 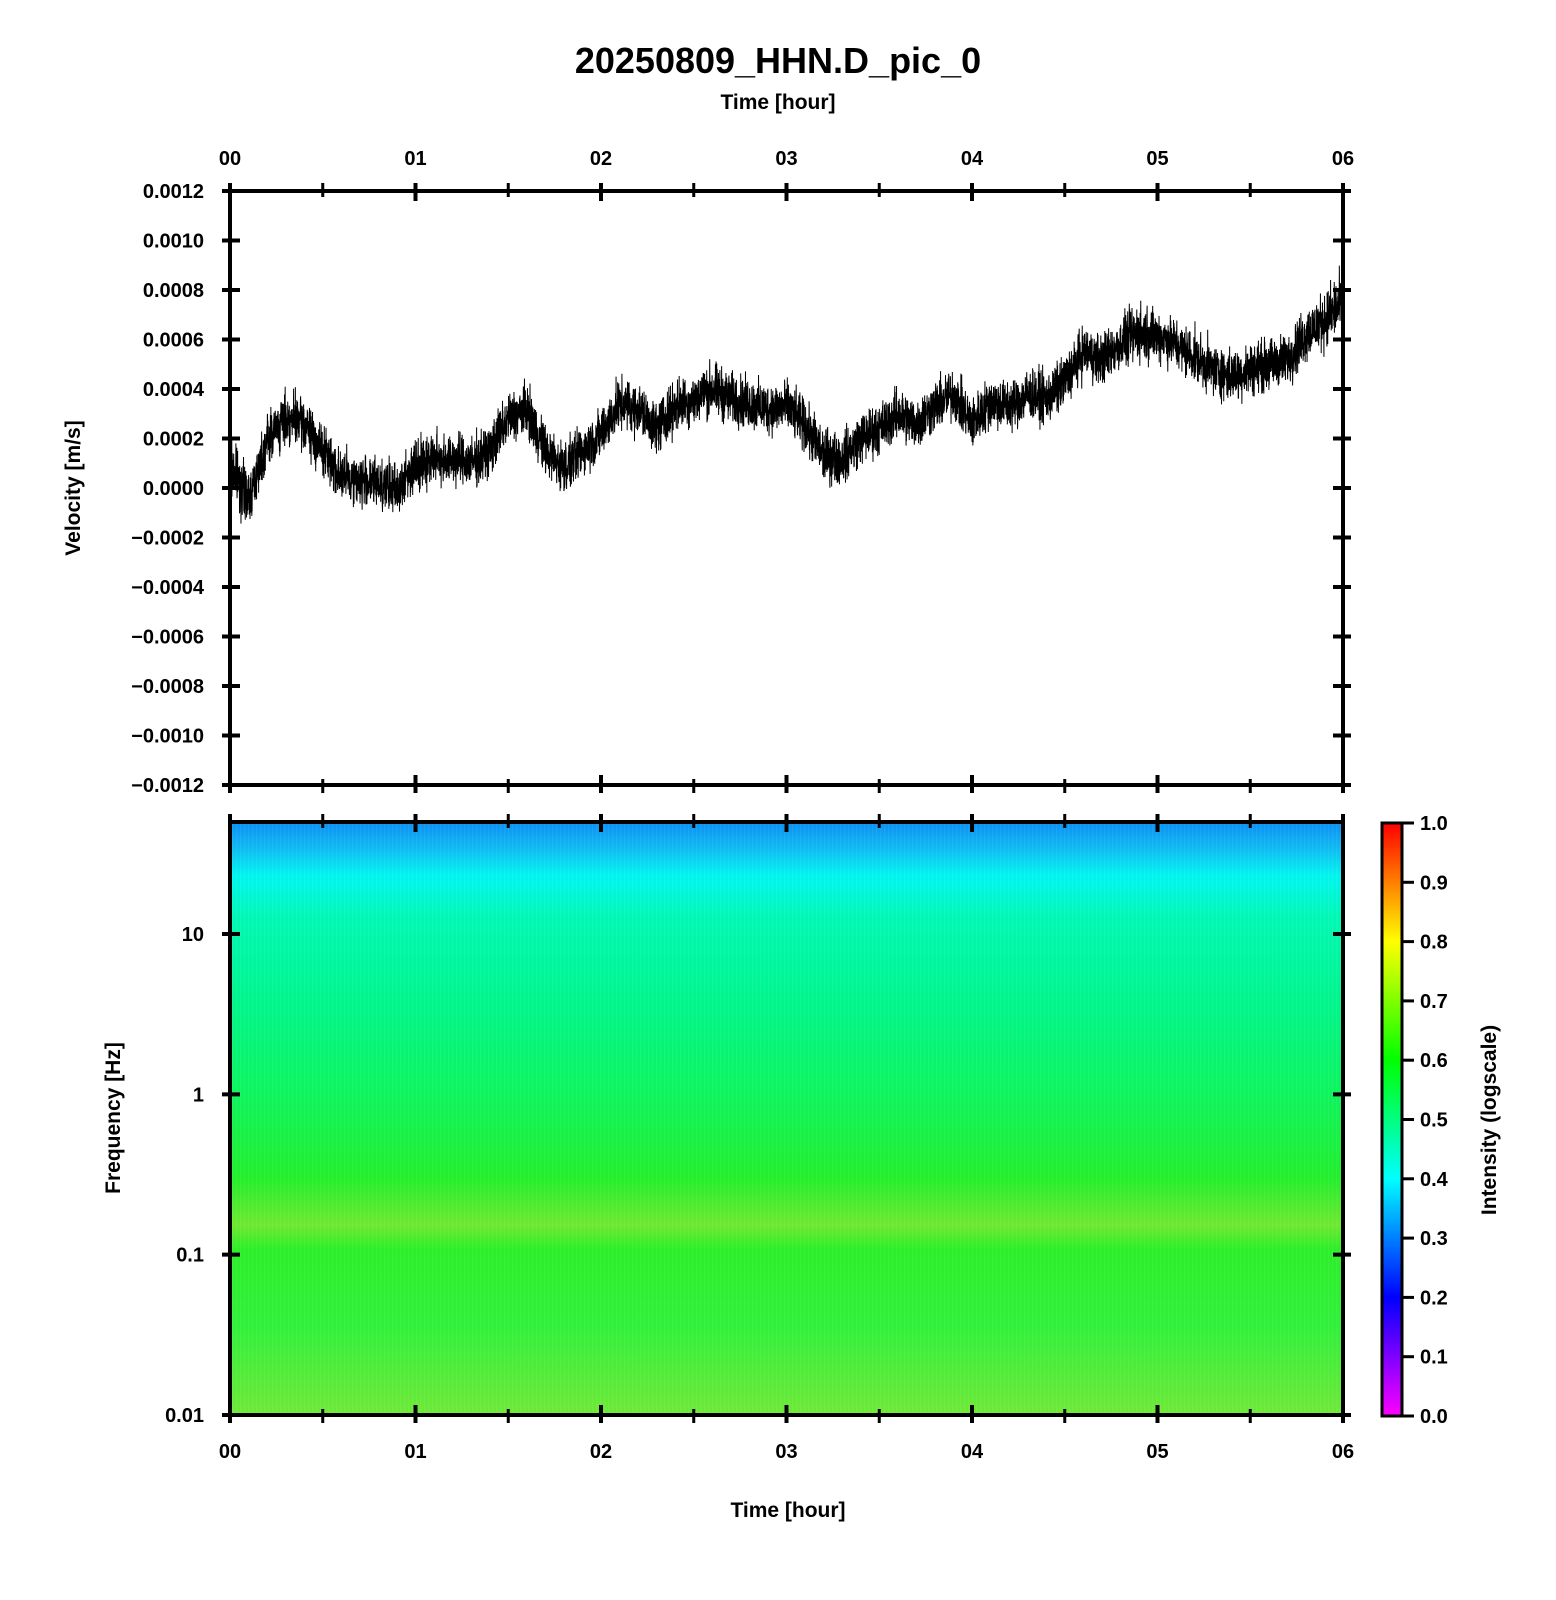 I want to click on y-tick-label: 0.01, so click(x=184, y=1416).